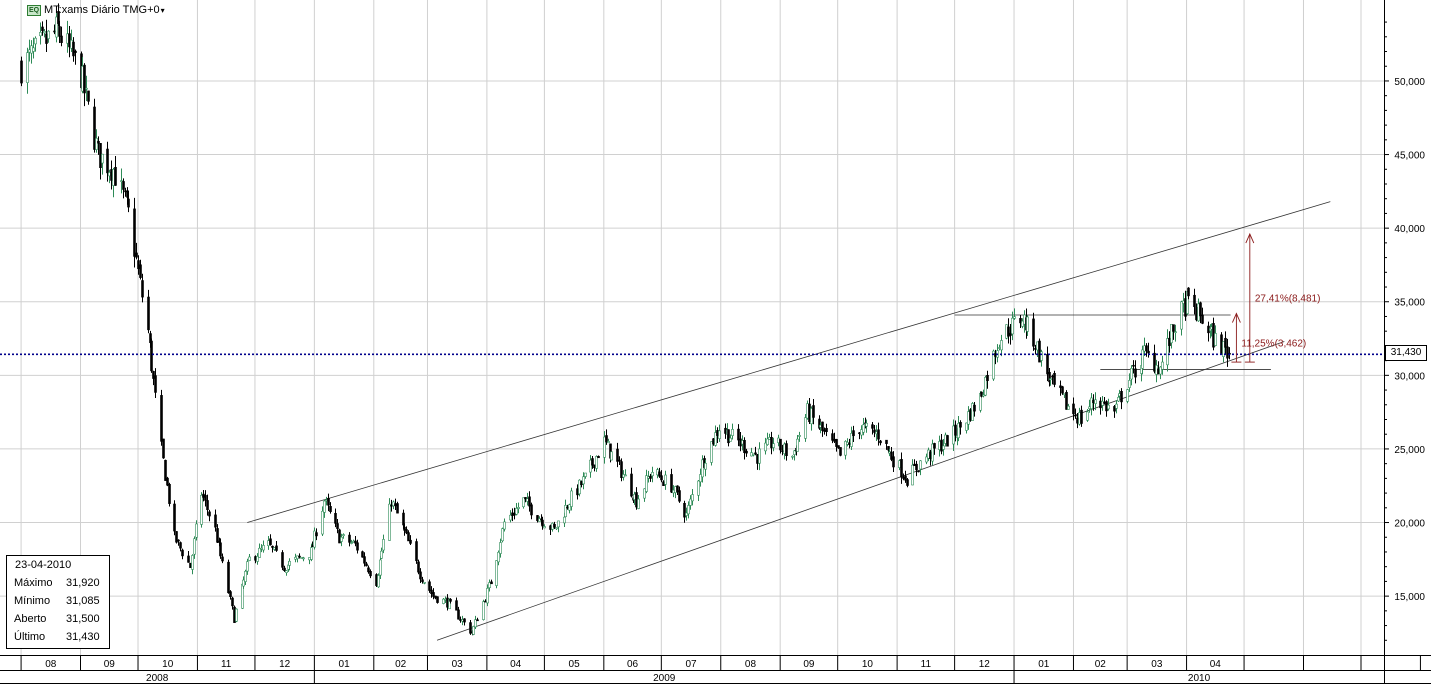 The height and width of the screenshot is (684, 1431). What do you see at coordinates (162, 10) in the screenshot?
I see `caret-down-icon: ▾` at bounding box center [162, 10].